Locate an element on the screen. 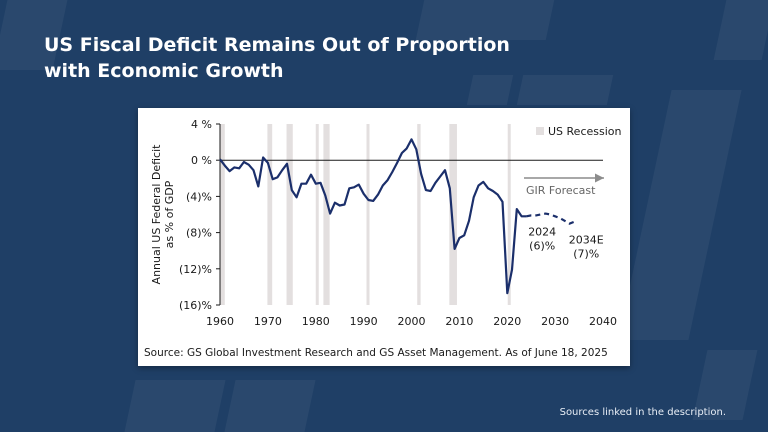 The width and height of the screenshot is (768, 432). legend-swatch-recession is located at coordinates (540, 131).